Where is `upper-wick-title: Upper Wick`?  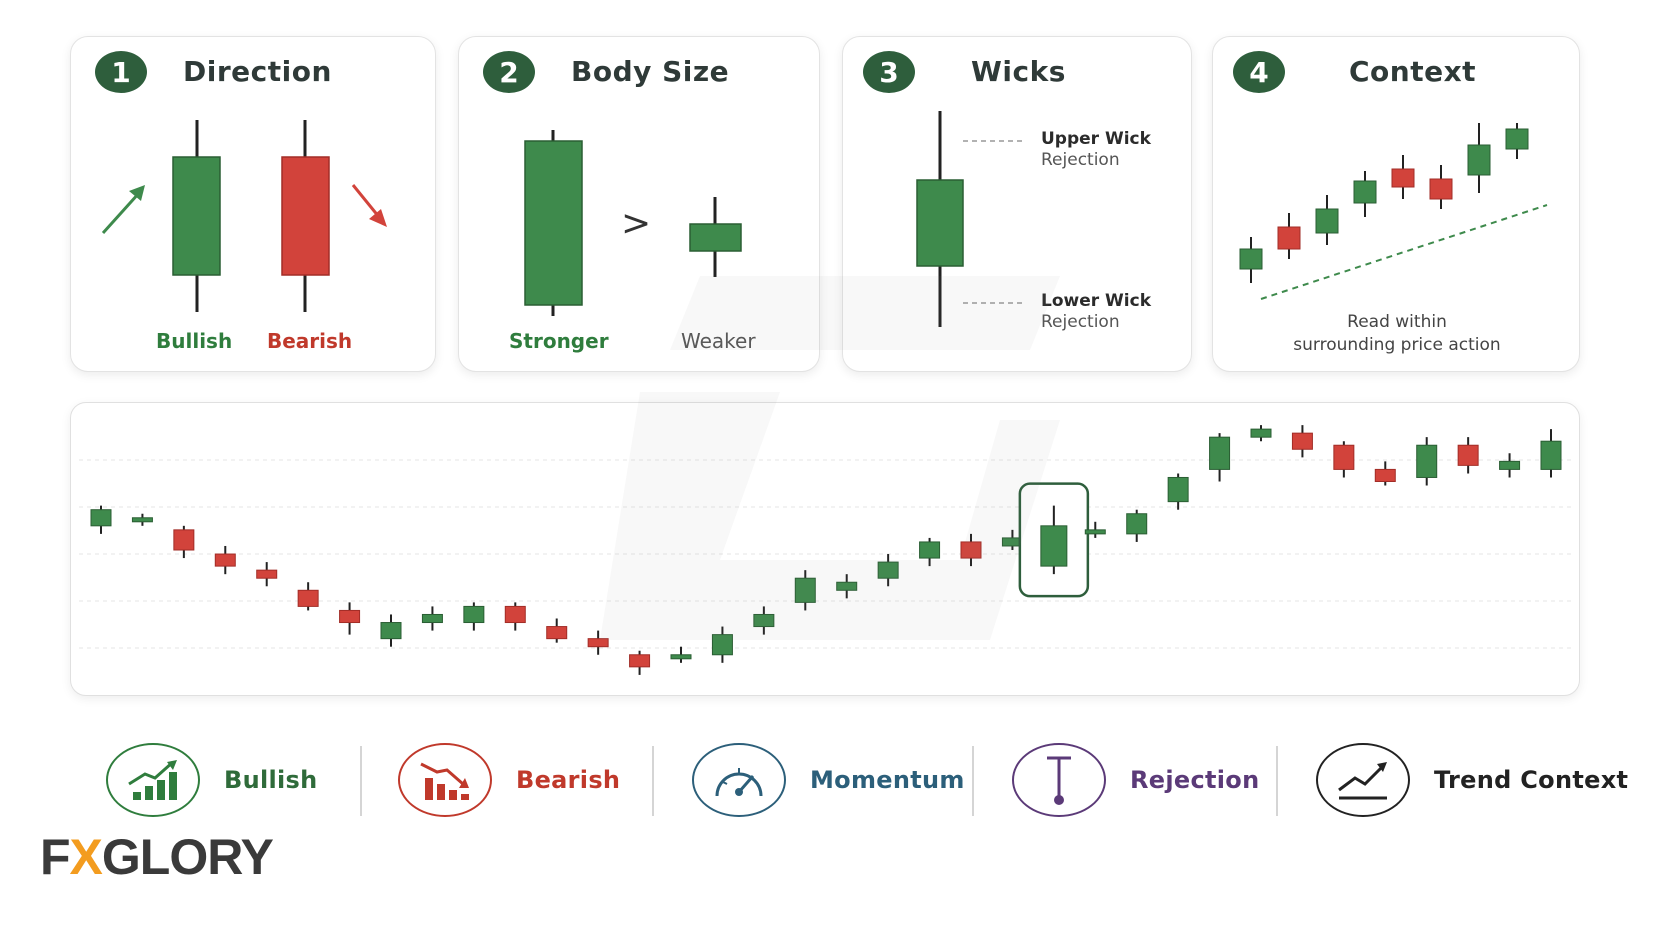 upper-wick-title: Upper Wick is located at coordinates (1096, 139).